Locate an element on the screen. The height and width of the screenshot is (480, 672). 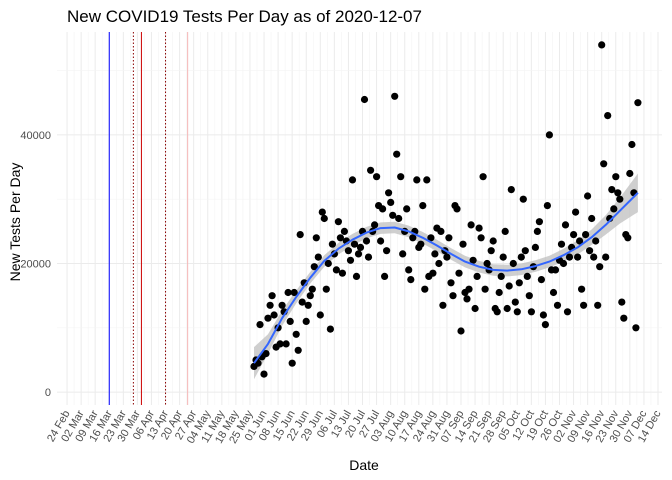
x-axis-title: Date is located at coordinates (364, 465).